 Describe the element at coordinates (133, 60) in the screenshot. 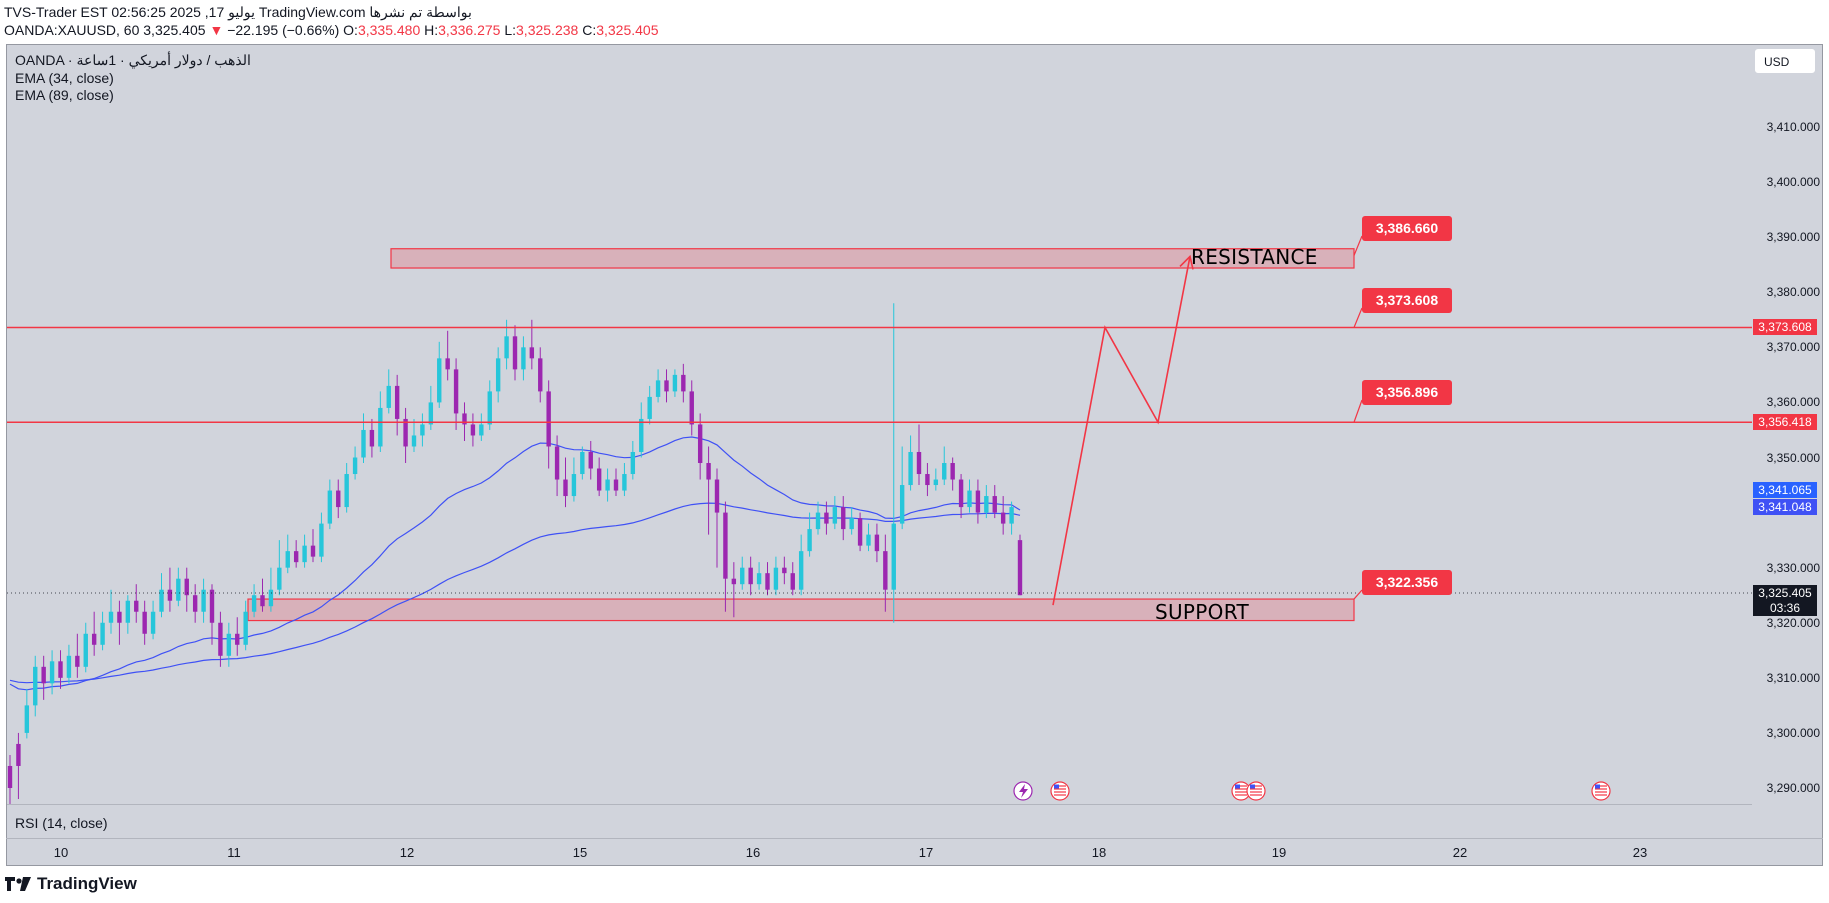

I see `symbol-legend: OANDA · الذهب / دولار أمريكي · 1ساعة` at that location.